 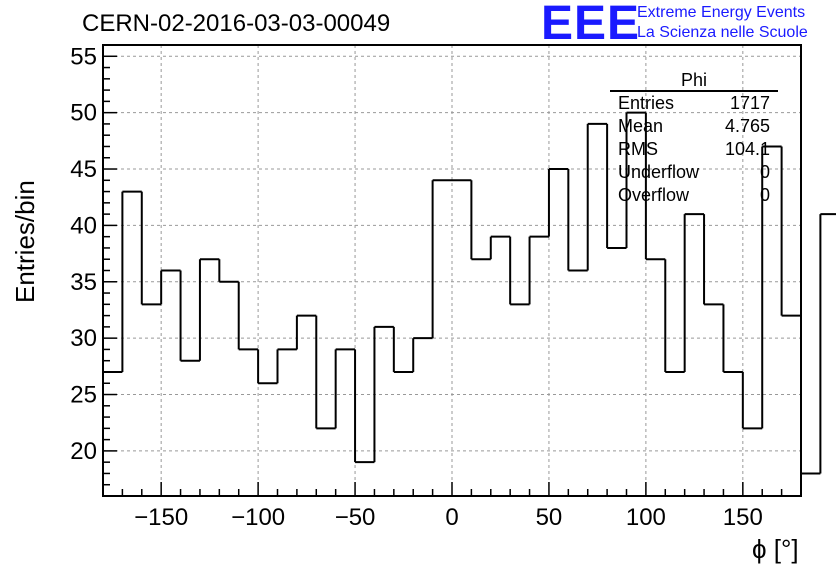 I want to click on eee-logo: EEE, so click(x=591, y=25).